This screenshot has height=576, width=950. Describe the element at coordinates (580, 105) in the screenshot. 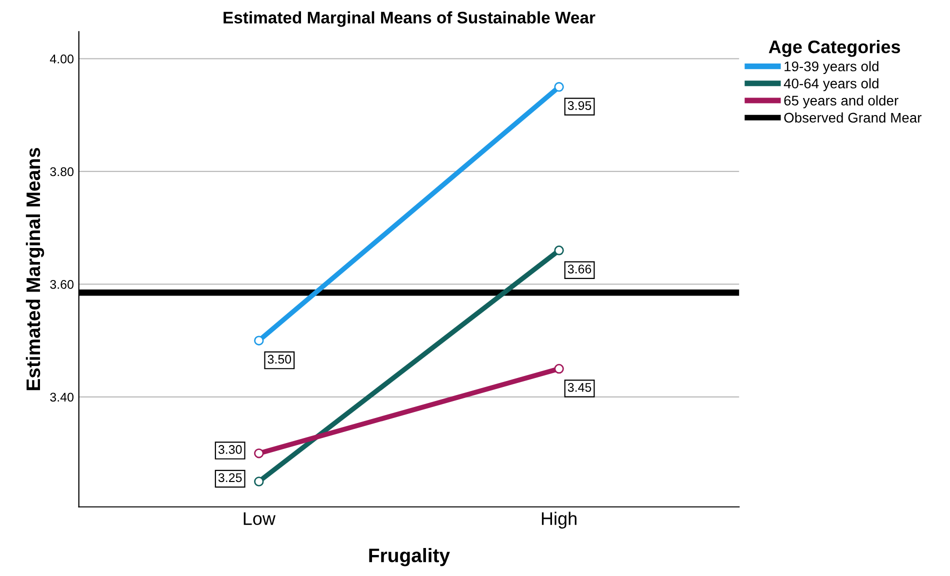

I see `data-label: 3.95` at that location.